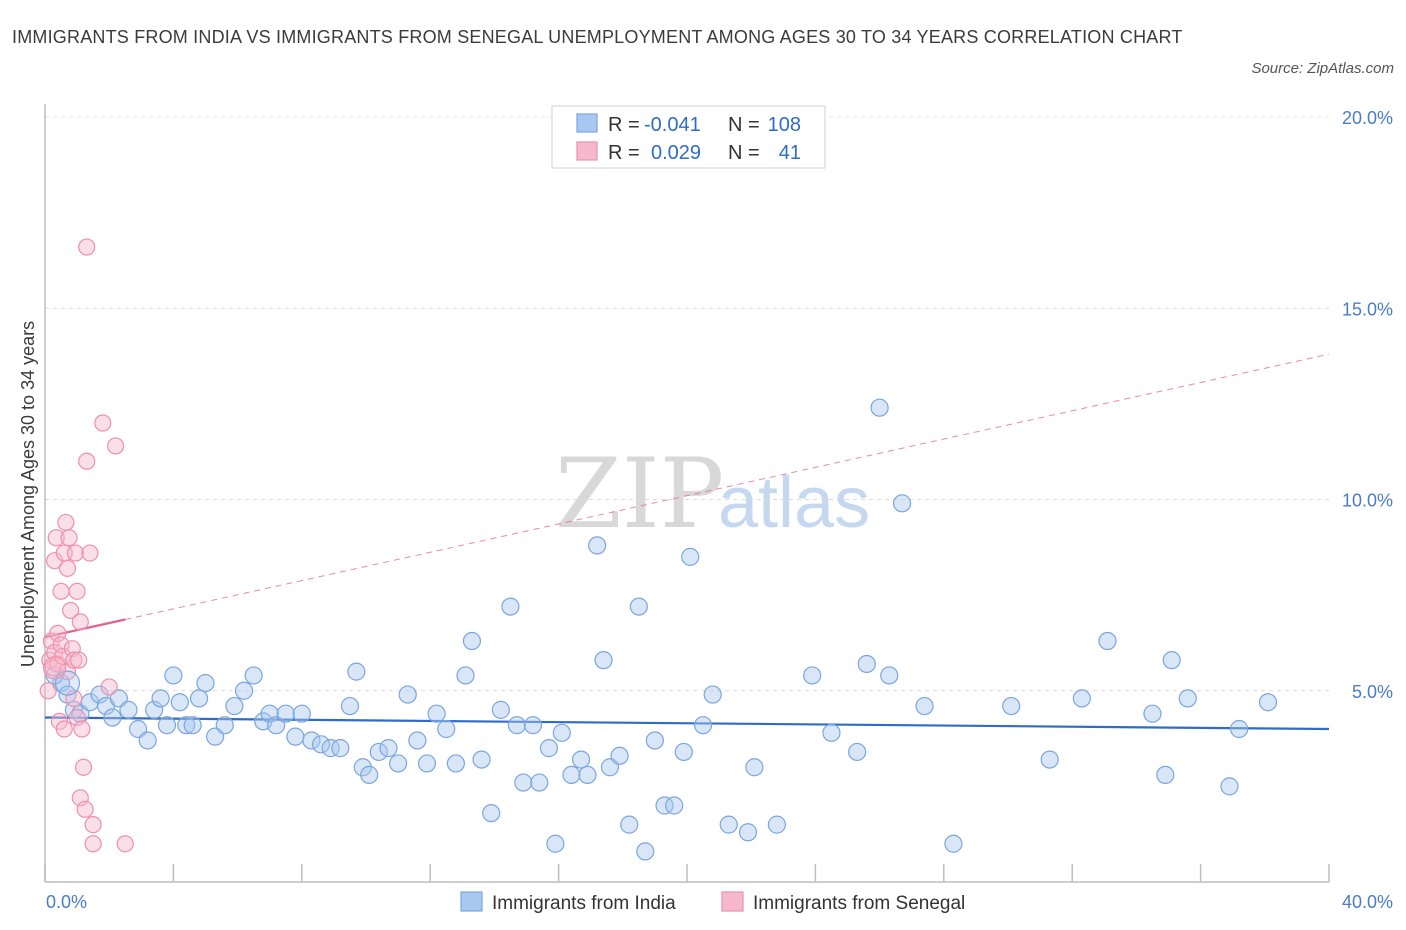 The image size is (1406, 930). Describe the element at coordinates (719, 902) in the screenshot. I see `x-tick-labels: 0.0% 40.0%` at that location.